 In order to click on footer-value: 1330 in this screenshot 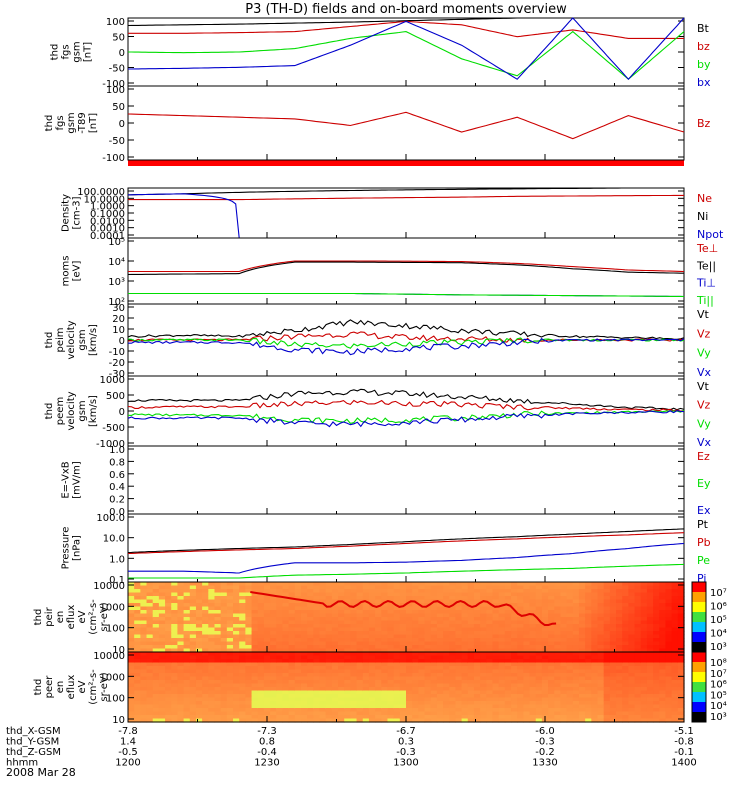, I will do `click(544, 763)`.